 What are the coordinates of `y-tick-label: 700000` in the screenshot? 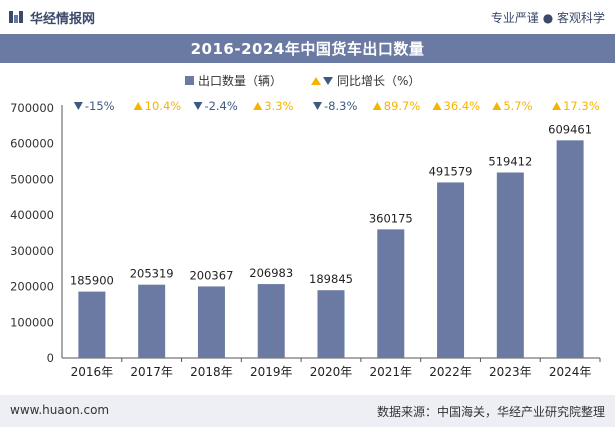 It's located at (32, 108).